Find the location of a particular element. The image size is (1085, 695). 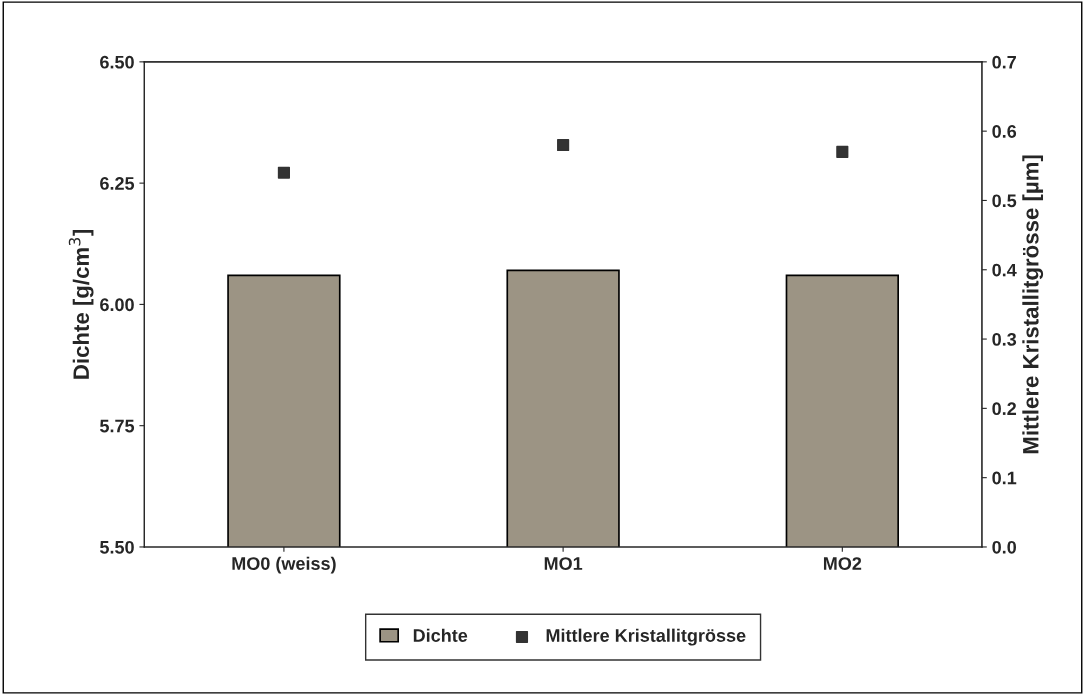

legend-label: Mittlere Kristallitgrösse is located at coordinates (646, 637).